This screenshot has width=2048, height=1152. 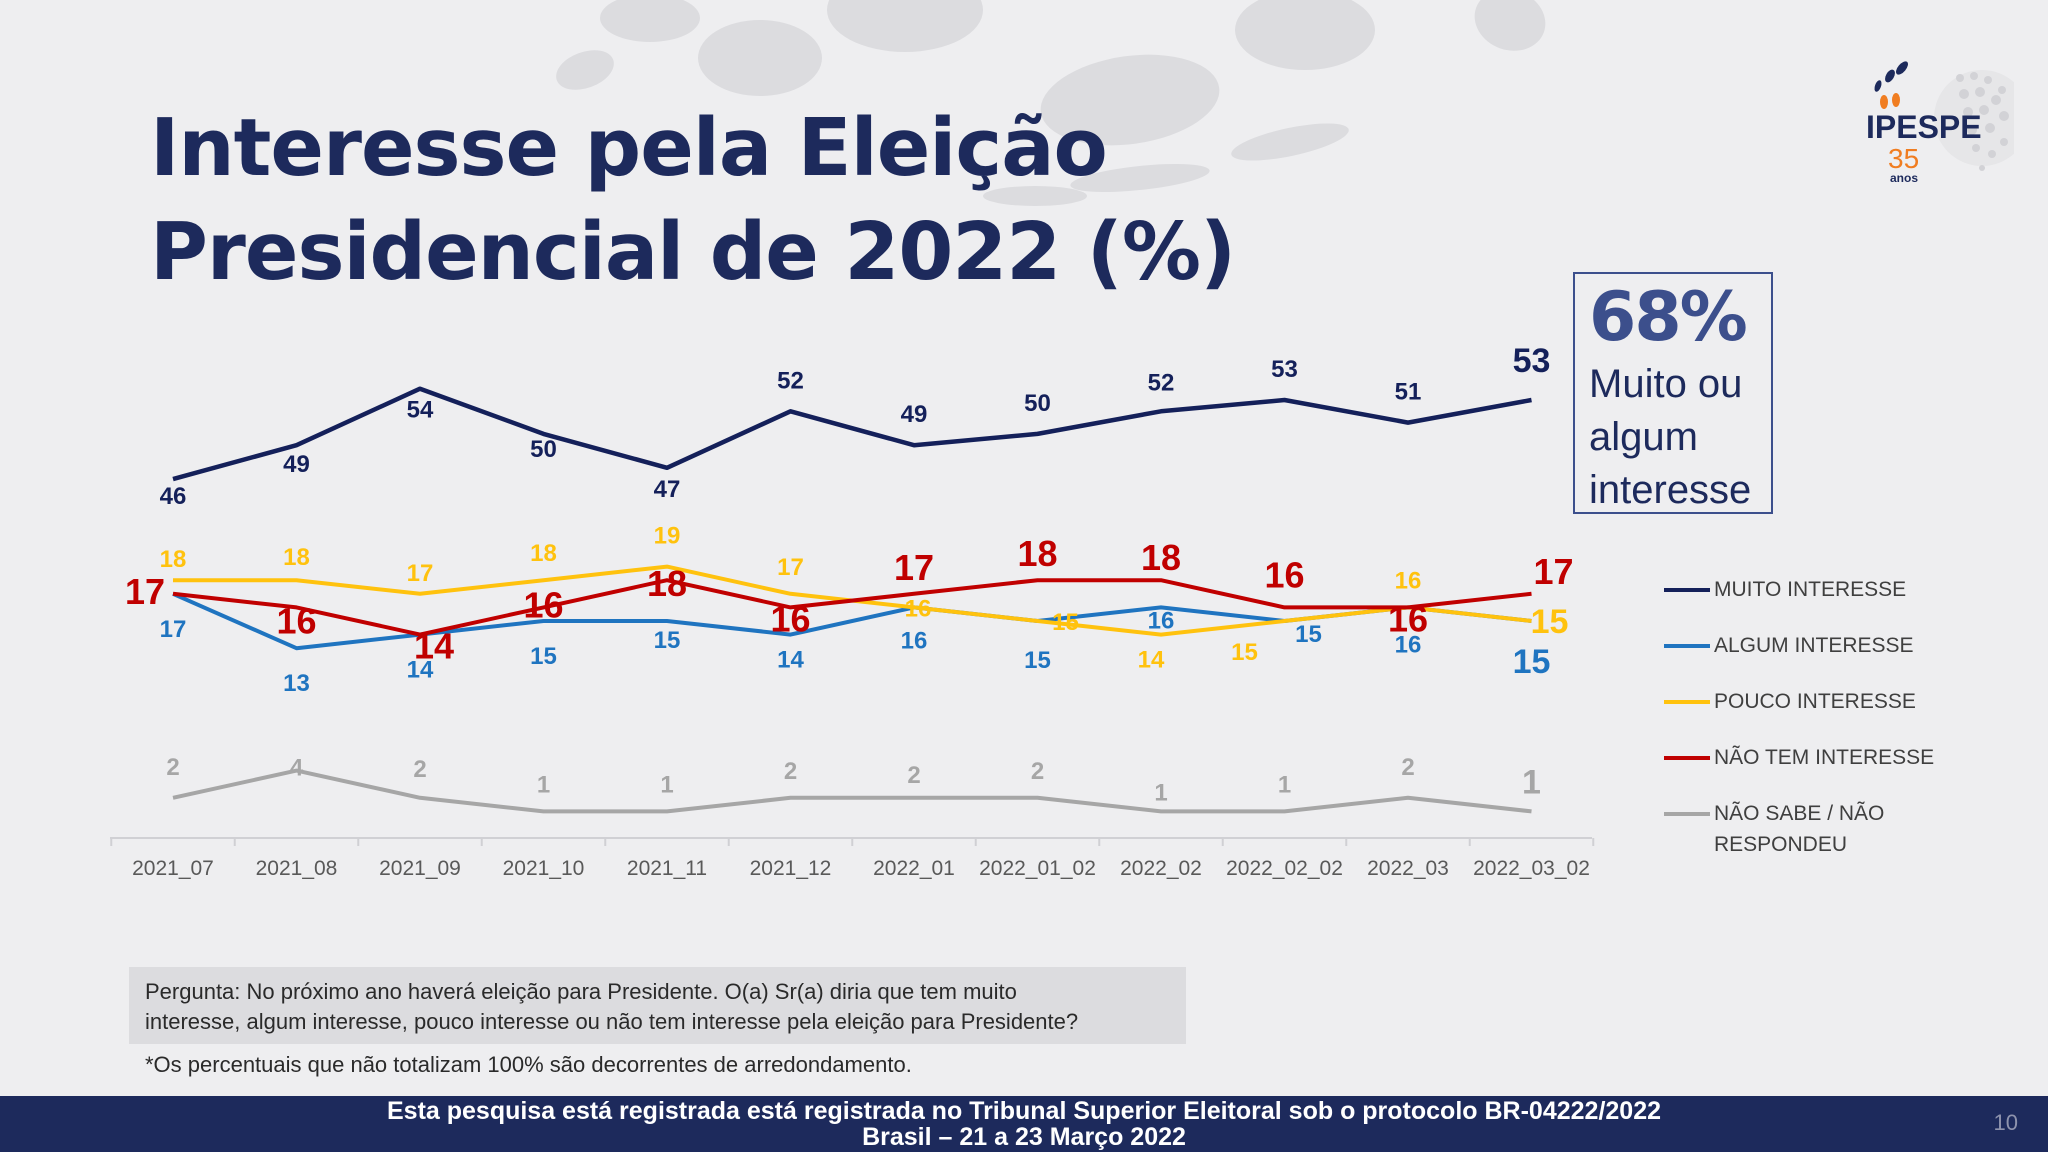 I want to click on callout-caption-line-2: algum, so click(x=1643, y=437).